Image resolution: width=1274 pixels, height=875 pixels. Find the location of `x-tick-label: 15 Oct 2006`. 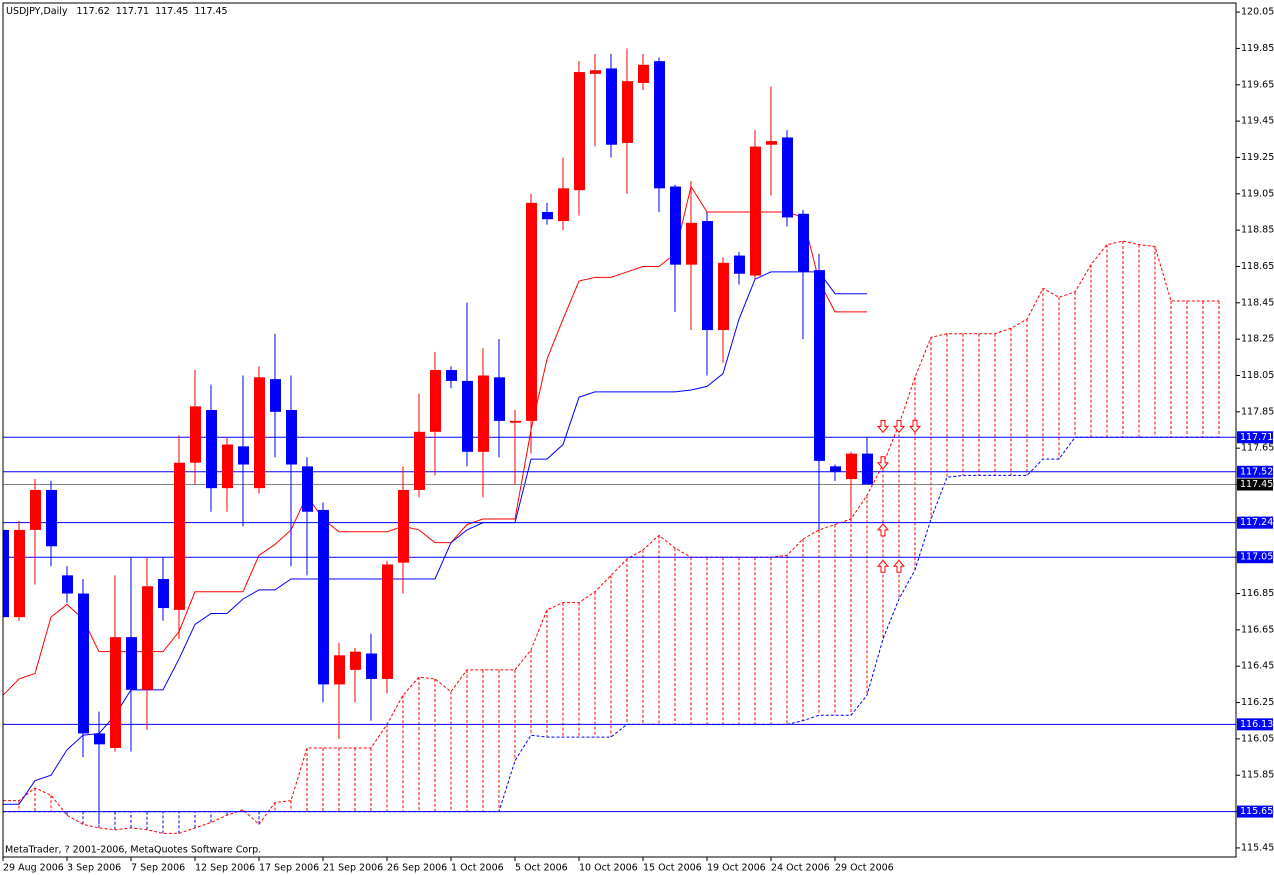

x-tick-label: 15 Oct 2006 is located at coordinates (672, 868).